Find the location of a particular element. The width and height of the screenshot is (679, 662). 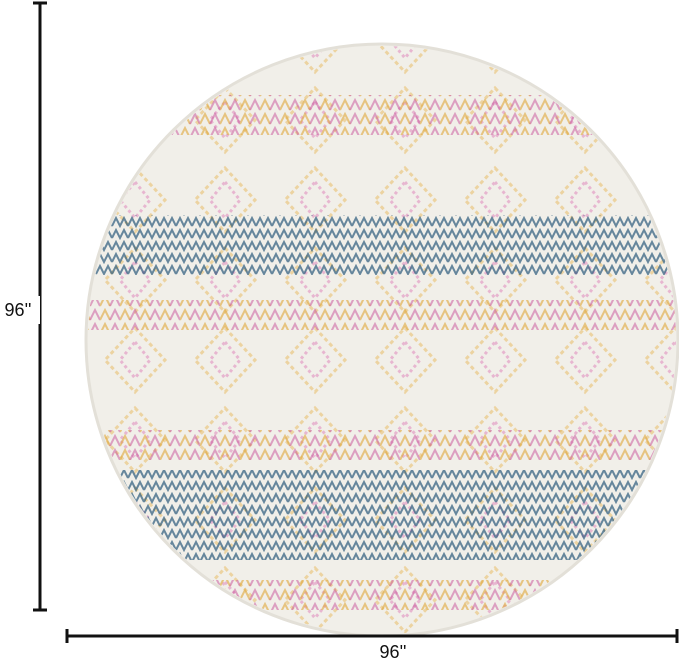

width-dimension: 96'' is located at coordinates (372, 645).